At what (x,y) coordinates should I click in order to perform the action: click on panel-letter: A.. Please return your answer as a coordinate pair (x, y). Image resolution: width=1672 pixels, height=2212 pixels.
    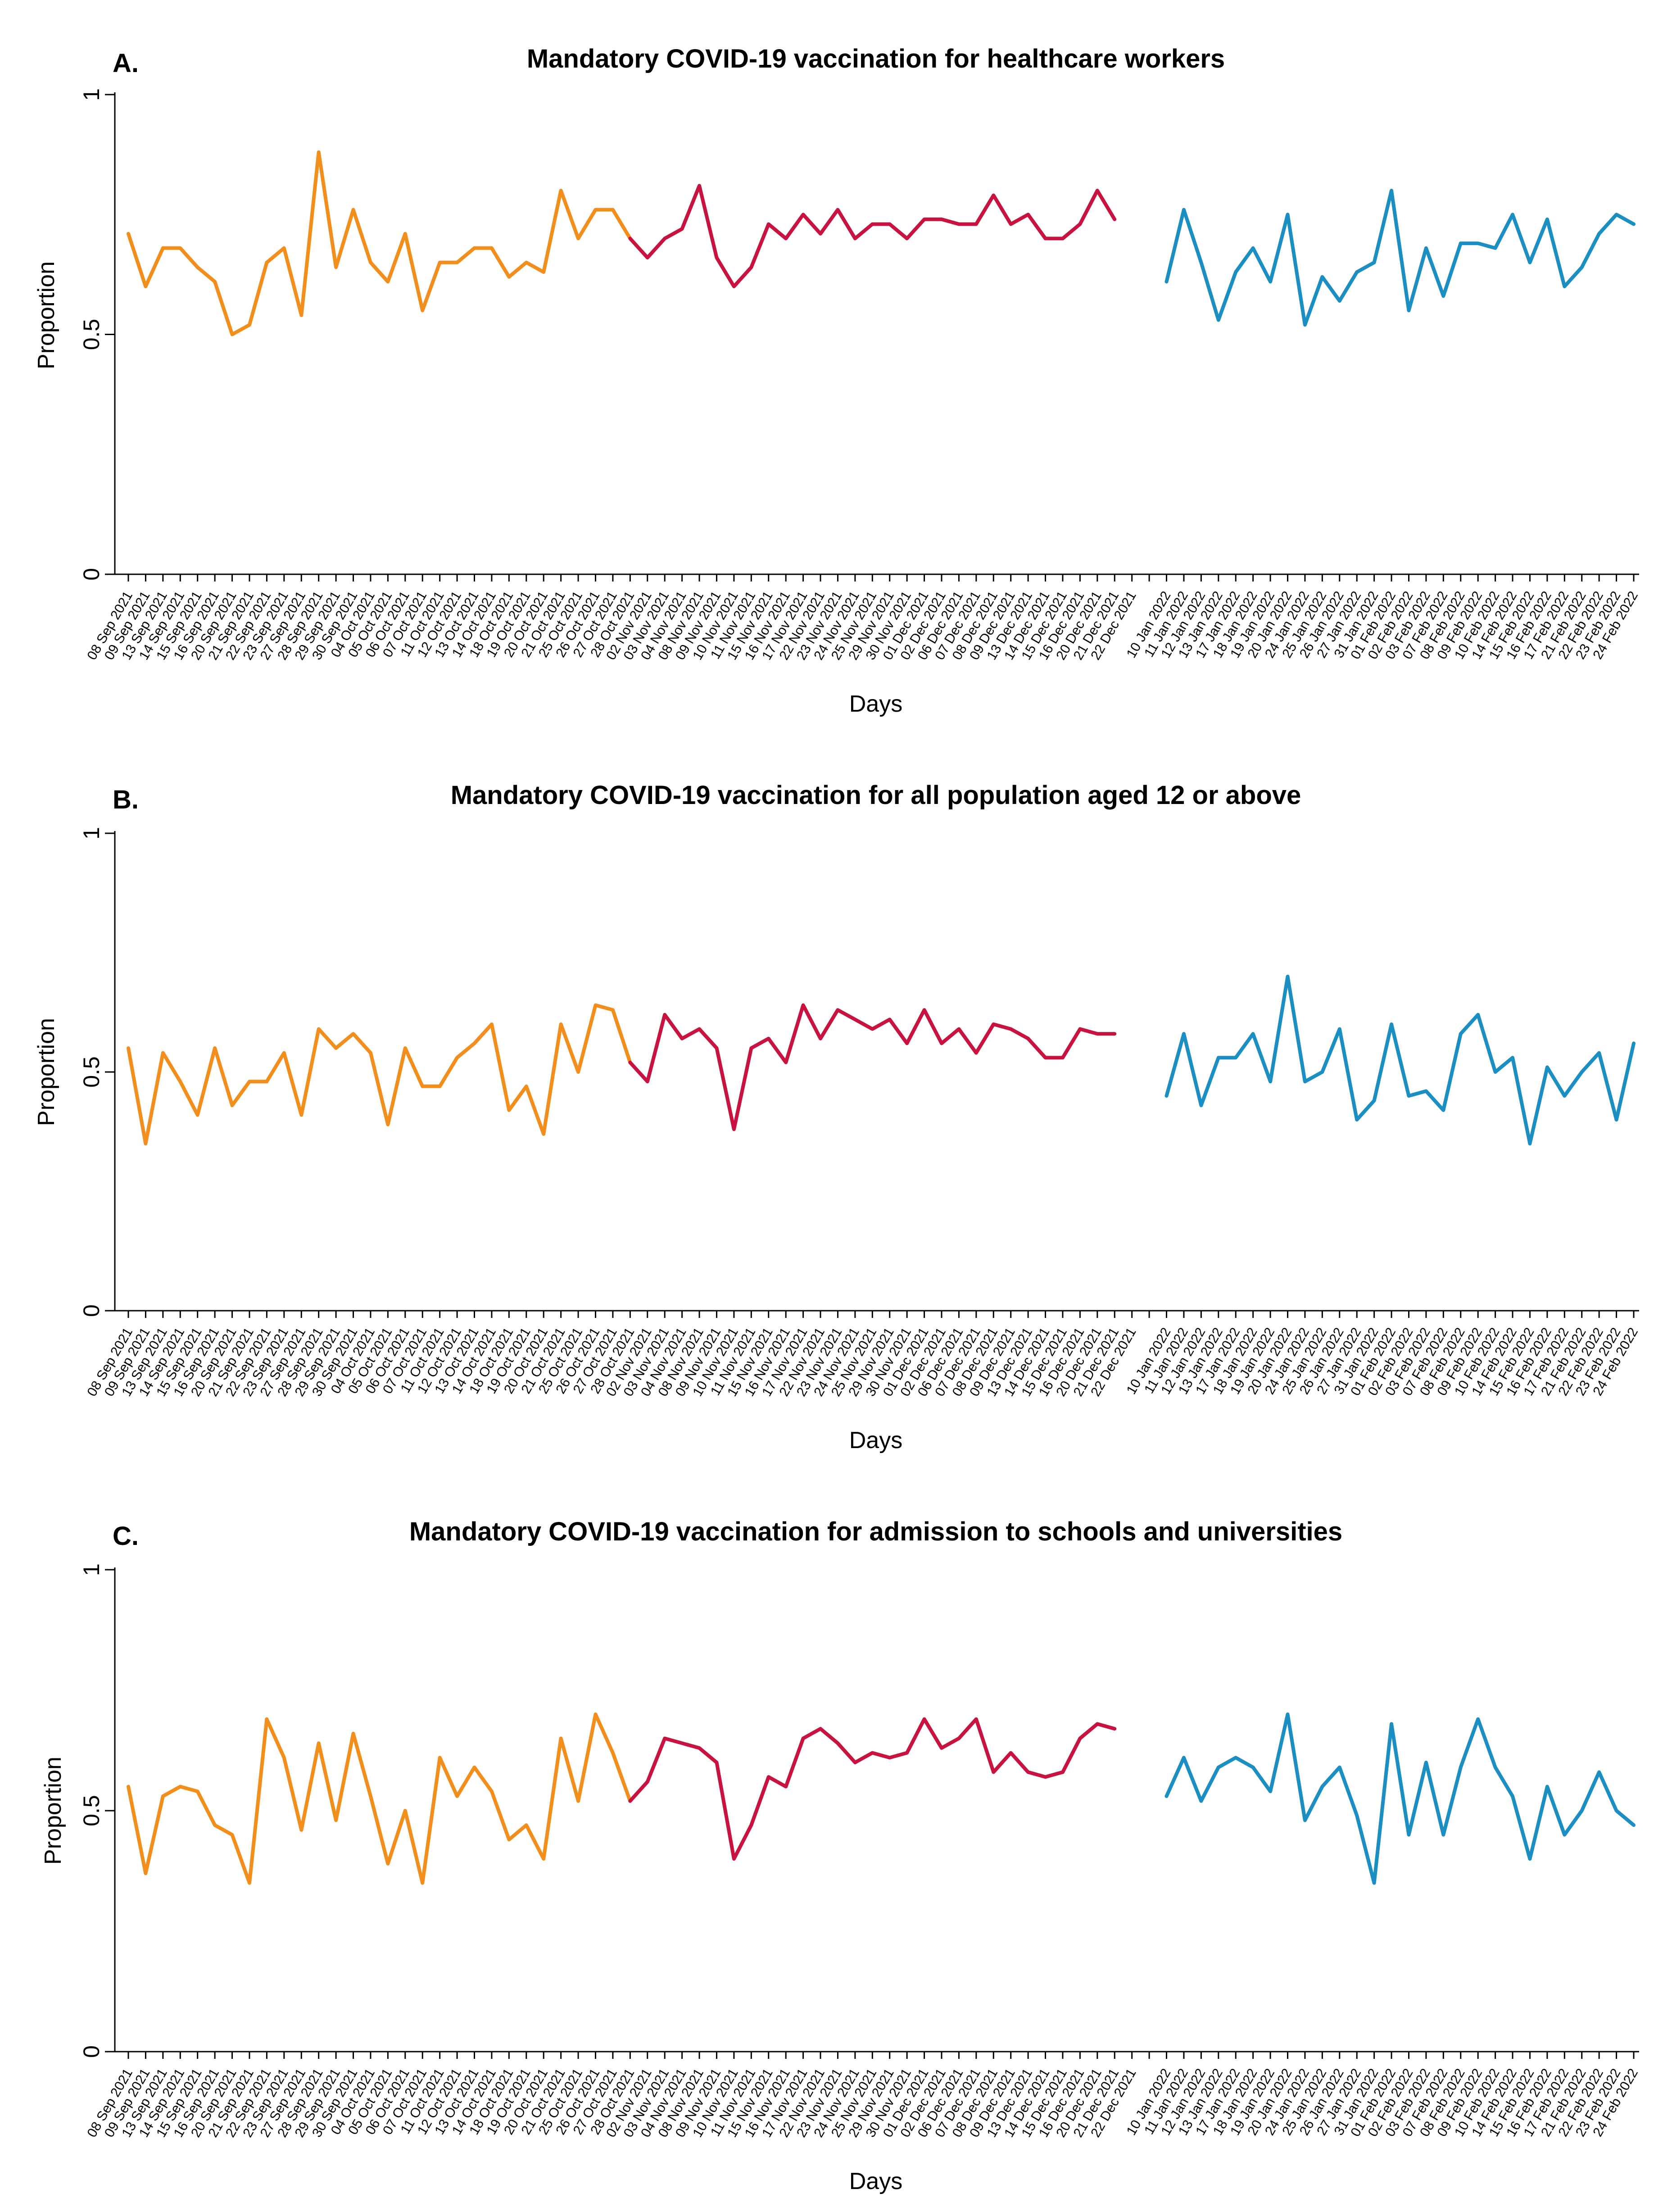
    Looking at the image, I should click on (126, 64).